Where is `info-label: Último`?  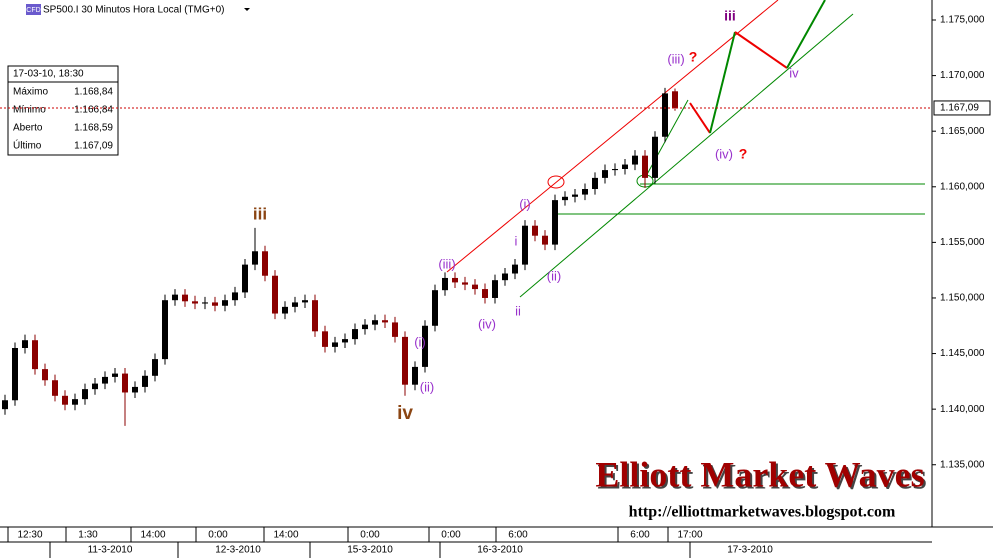 info-label: Último is located at coordinates (27, 145).